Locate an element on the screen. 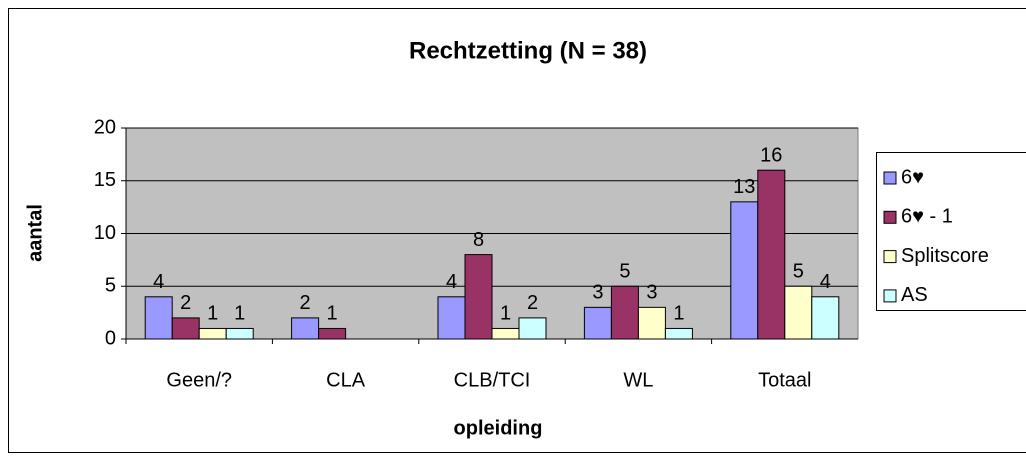 The width and height of the screenshot is (1026, 461). chart-title: Rechtzetting (N = 38) is located at coordinates (528, 50).